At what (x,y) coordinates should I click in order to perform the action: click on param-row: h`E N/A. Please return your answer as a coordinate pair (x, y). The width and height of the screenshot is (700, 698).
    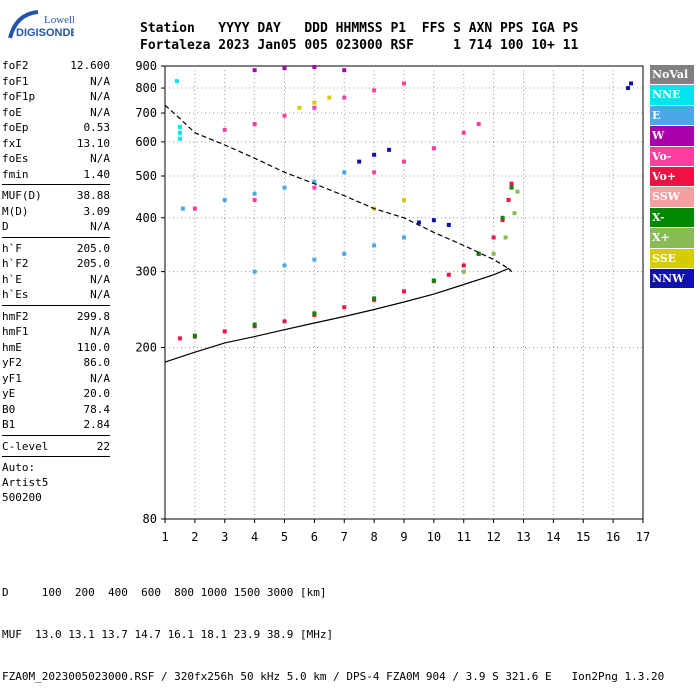
    Looking at the image, I should click on (56, 280).